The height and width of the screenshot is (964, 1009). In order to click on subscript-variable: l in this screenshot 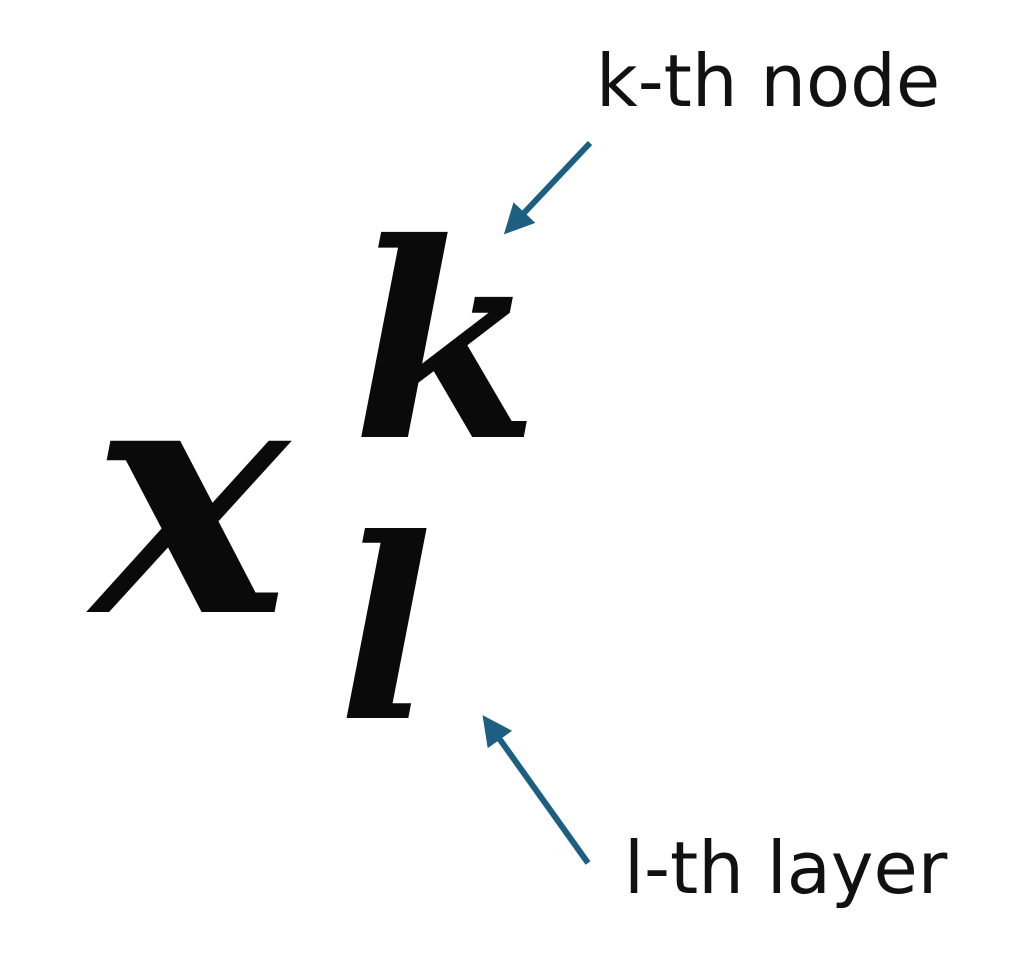, I will do `click(385, 630)`.